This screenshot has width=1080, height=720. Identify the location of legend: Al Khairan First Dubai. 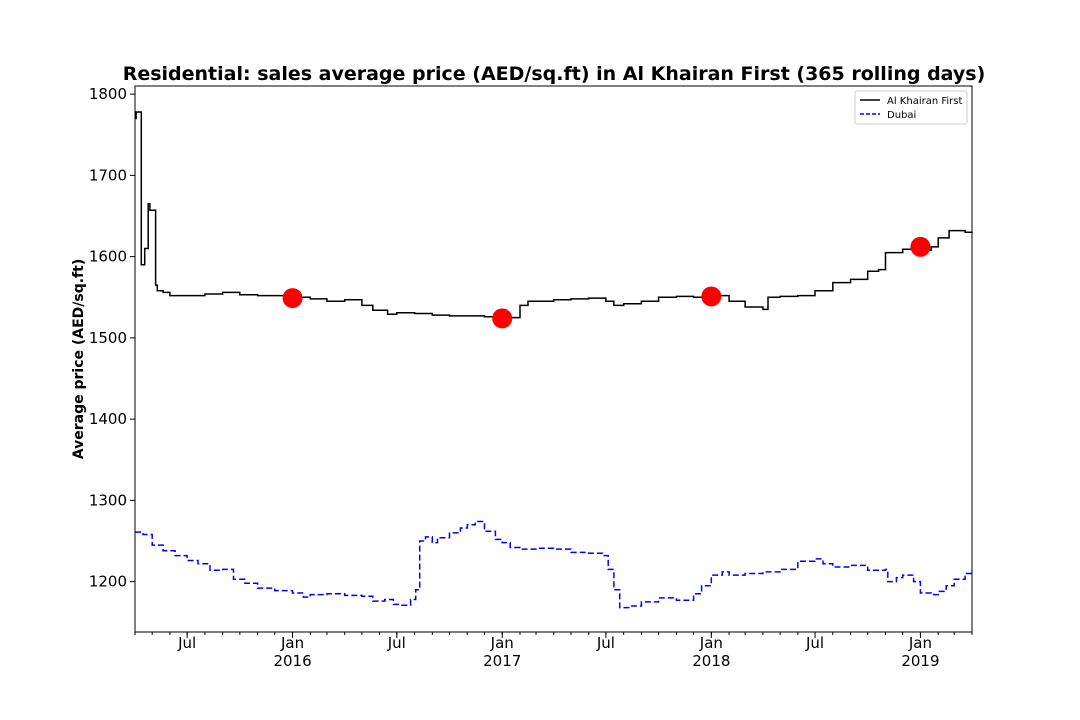
(911, 107).